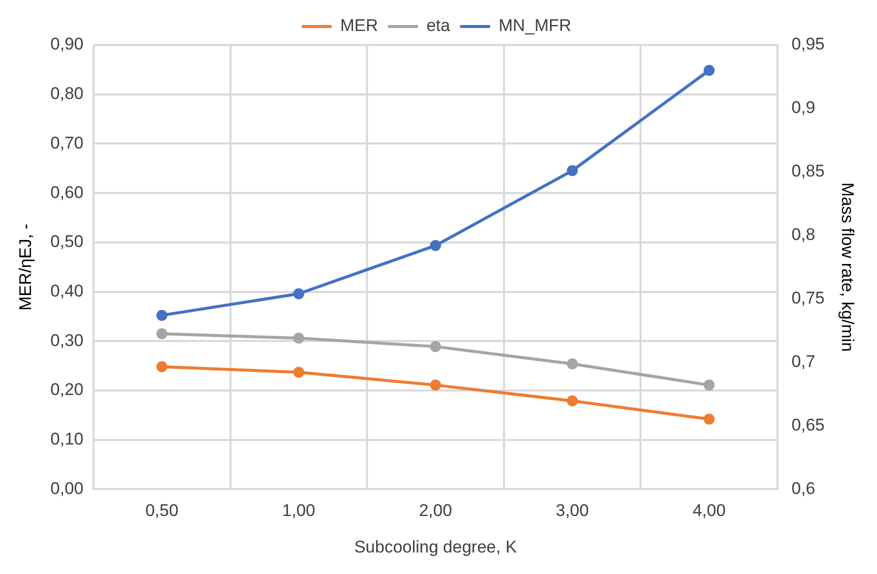 The height and width of the screenshot is (574, 877). I want to click on x-tick-label: 1,00, so click(299, 510).